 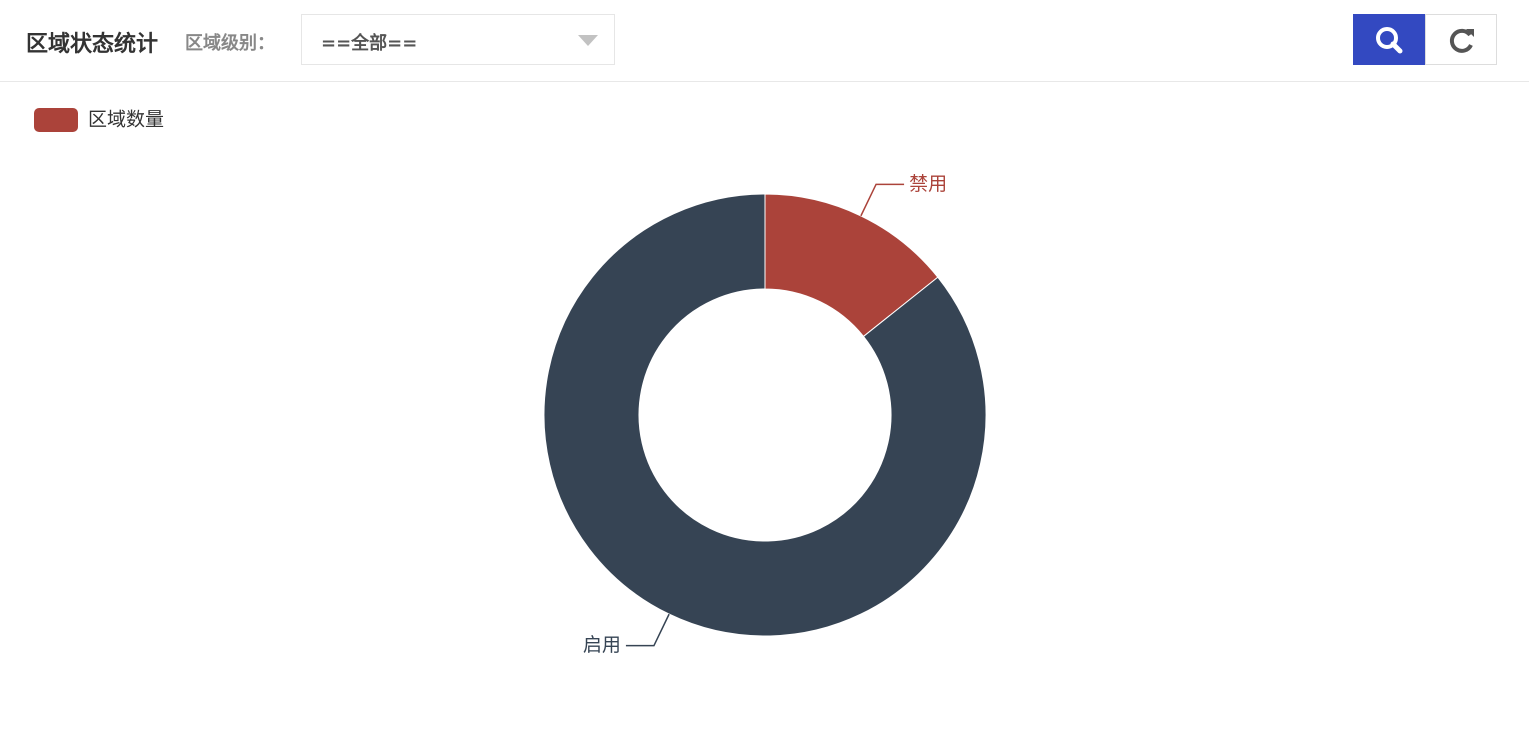 What do you see at coordinates (458, 39) in the screenshot?
I see `filter-select: ==全部==` at bounding box center [458, 39].